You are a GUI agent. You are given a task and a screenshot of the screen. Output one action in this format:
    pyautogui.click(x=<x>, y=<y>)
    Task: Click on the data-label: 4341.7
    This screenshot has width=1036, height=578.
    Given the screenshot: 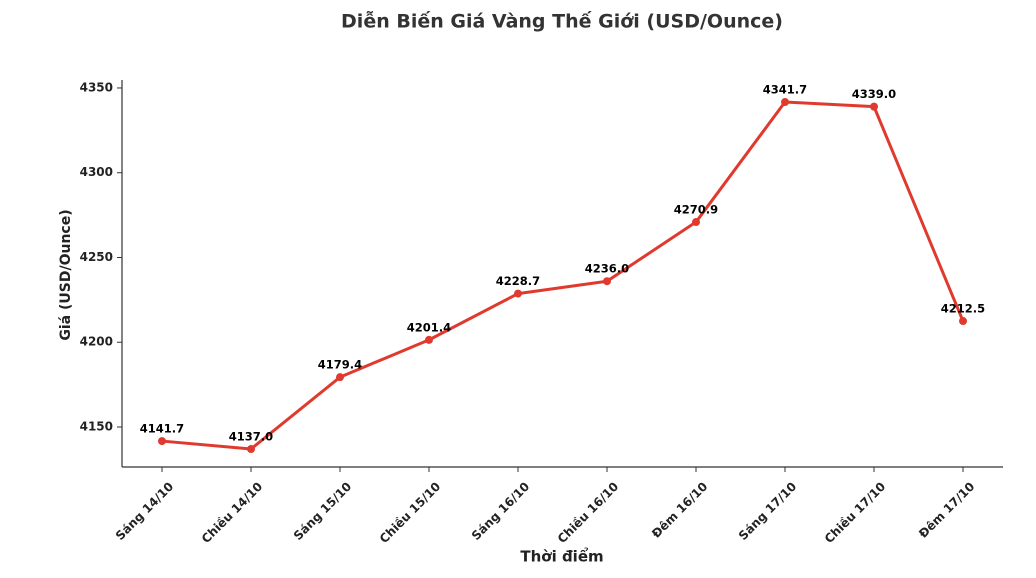 What is the action you would take?
    pyautogui.click(x=785, y=90)
    